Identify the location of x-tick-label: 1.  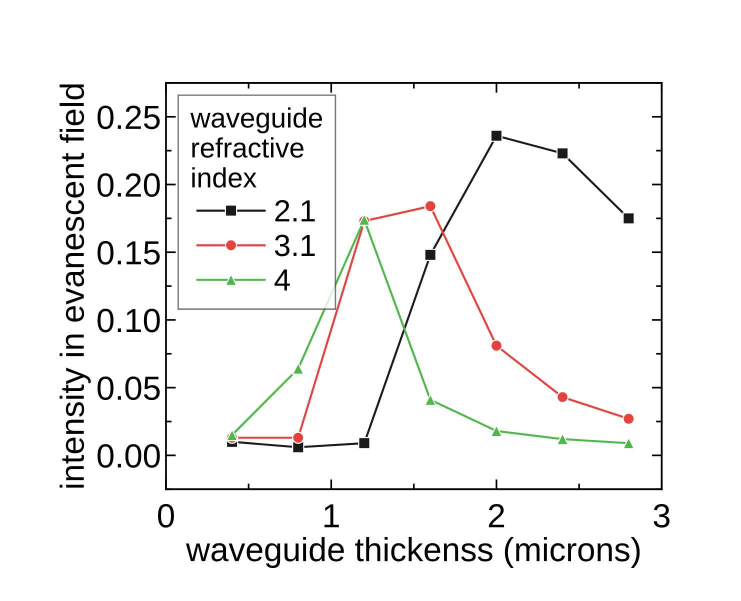
(331, 516).